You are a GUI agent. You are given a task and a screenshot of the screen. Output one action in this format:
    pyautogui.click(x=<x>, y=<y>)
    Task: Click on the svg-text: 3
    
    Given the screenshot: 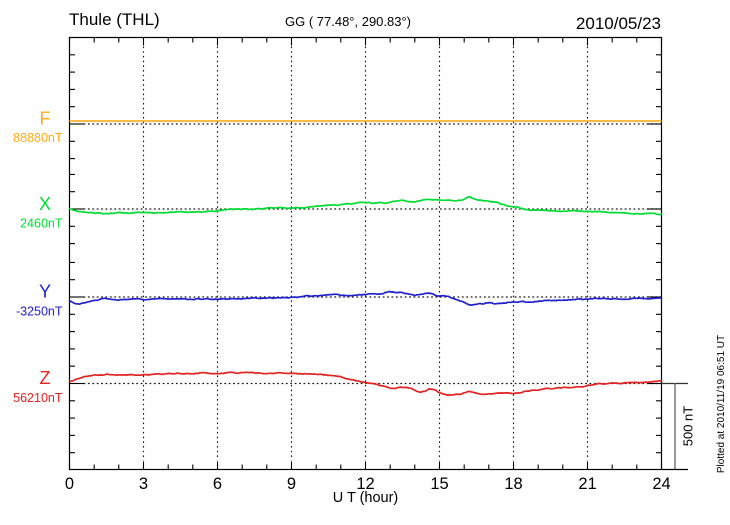 What is the action you would take?
    pyautogui.click(x=143, y=484)
    